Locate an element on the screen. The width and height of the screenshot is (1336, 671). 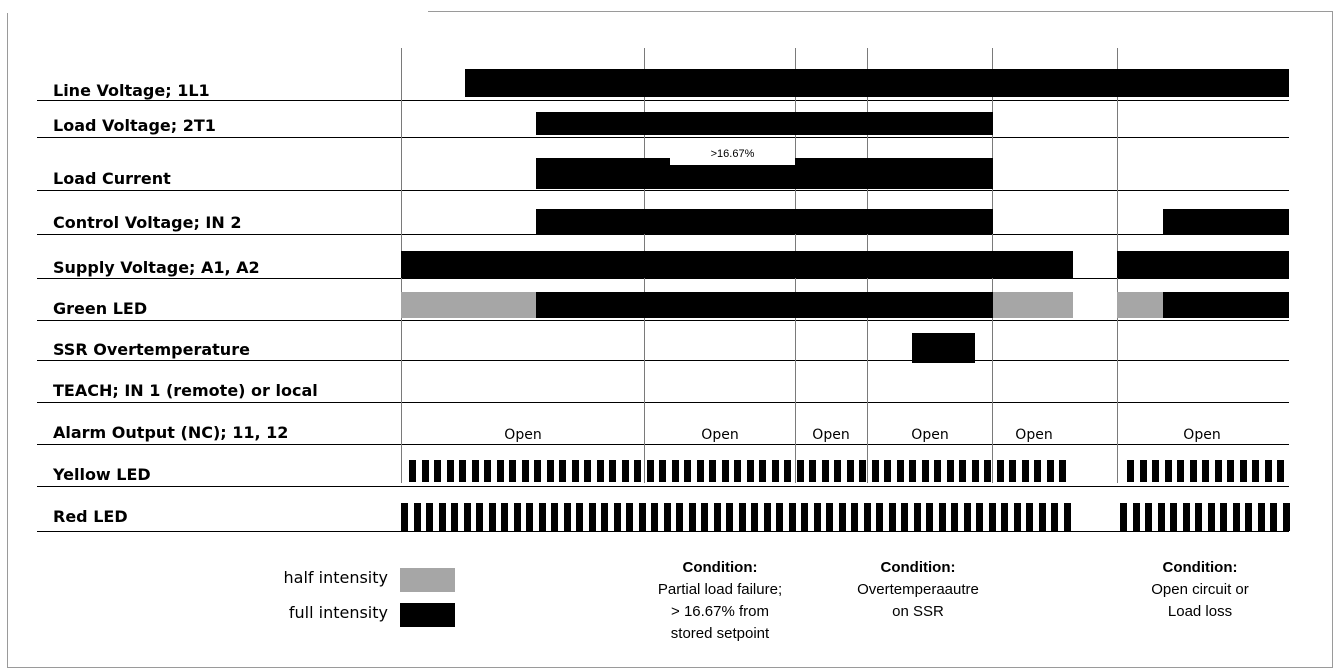
half-intensity-bar is located at coordinates (1140, 305).